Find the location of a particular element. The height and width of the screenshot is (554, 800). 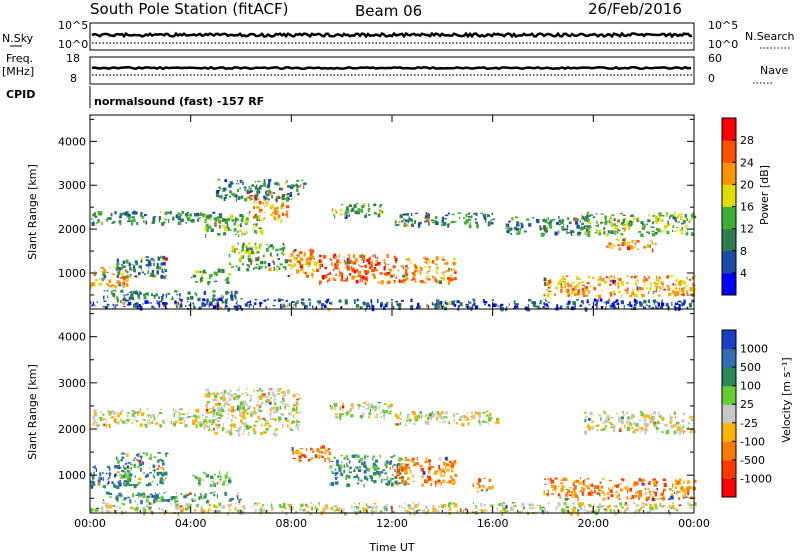

xtick-label: 20:00 is located at coordinates (593, 523).